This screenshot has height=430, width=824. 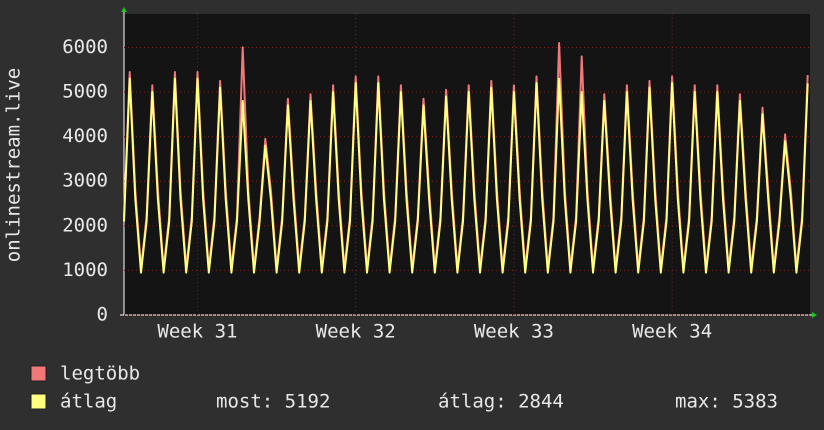 I want to click on y-tick-label: 3000, so click(x=85, y=181).